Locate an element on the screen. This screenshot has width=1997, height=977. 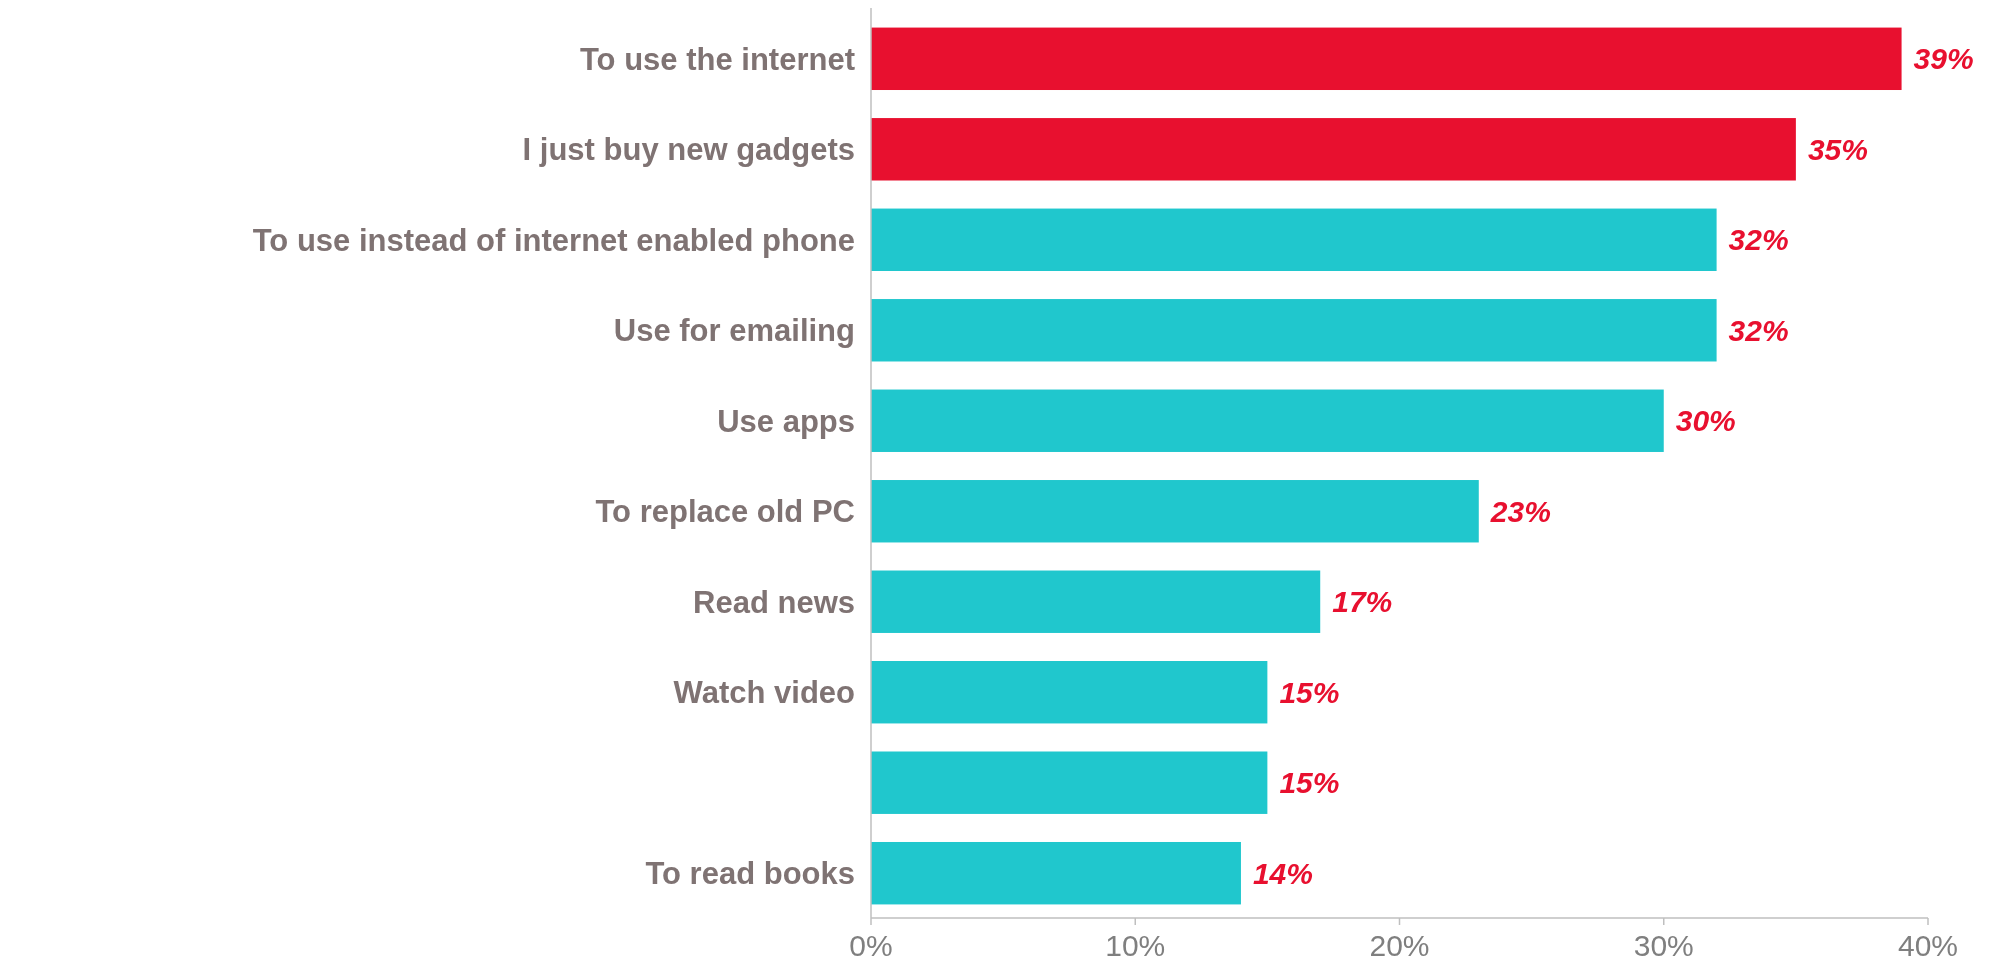
y-tick-label: To read books is located at coordinates (750, 874).